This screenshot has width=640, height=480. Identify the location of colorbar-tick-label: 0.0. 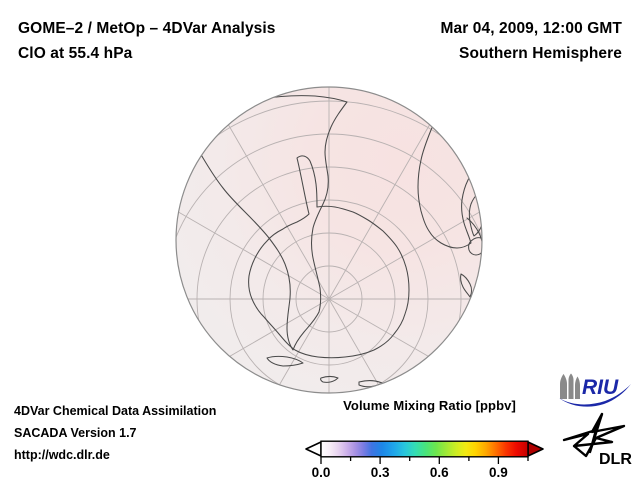
(321, 472).